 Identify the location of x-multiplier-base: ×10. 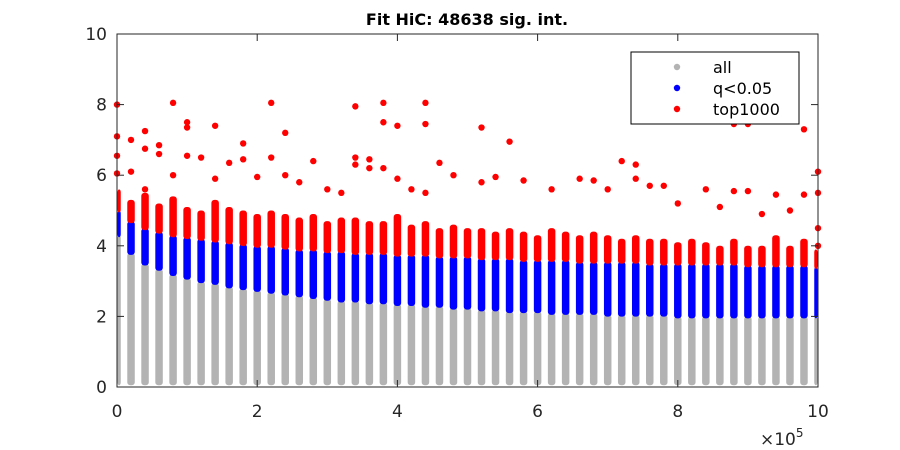
(778, 440).